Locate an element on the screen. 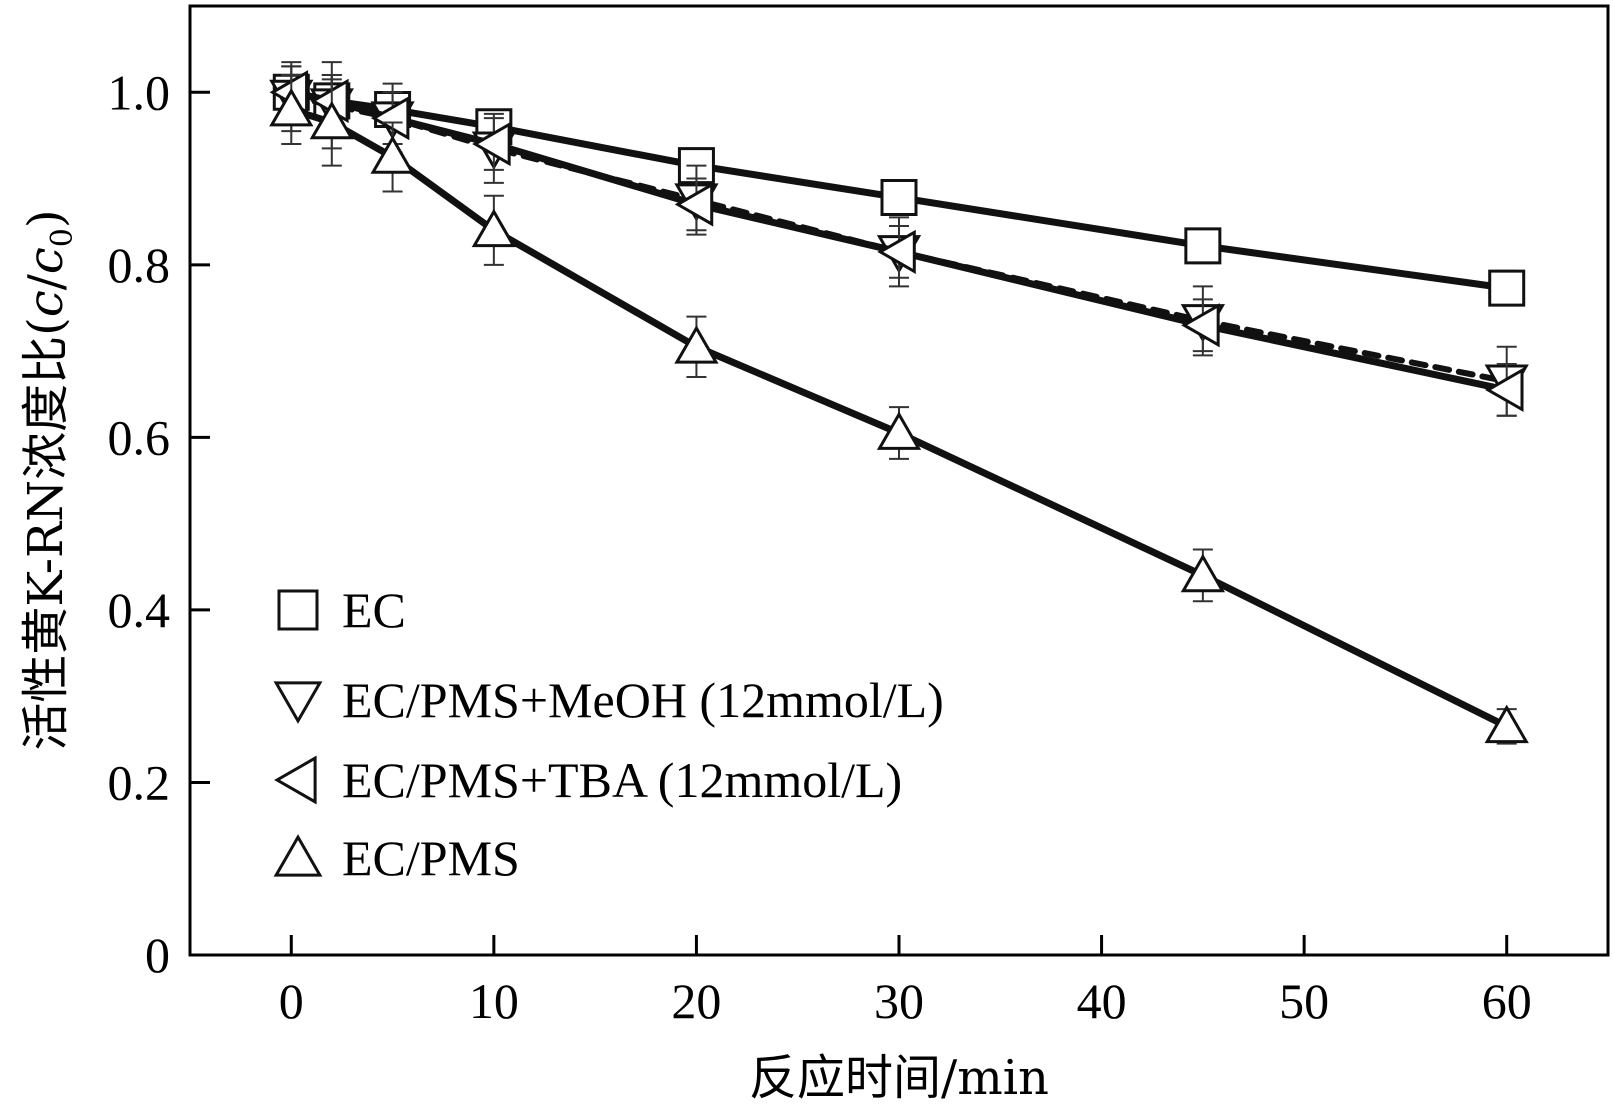 The width and height of the screenshot is (1614, 1108). legend-item: EC/PMS+MeOH (12mmol/L) is located at coordinates (608, 700).